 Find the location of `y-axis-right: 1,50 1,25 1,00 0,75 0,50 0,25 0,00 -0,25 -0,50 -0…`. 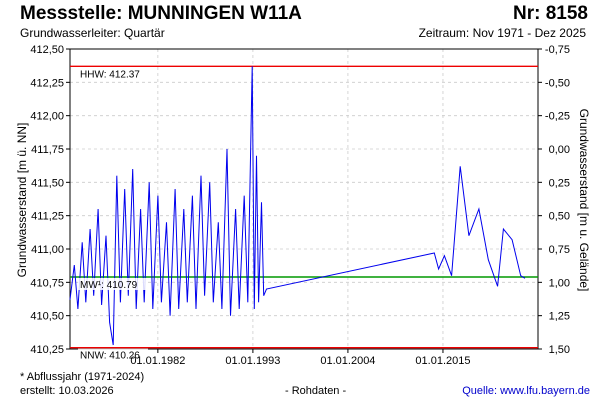

y-axis-right: 1,50 1,25 1,00 0,75 0,50 0,25 0,00 -0,25 -0,50 -0… is located at coordinates (554, 200).